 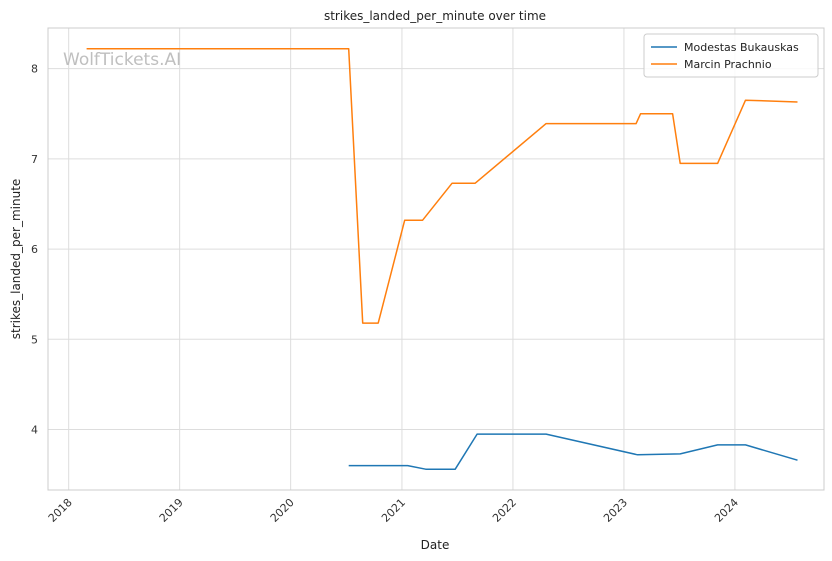 I want to click on legend: Modestas Bukauskas Marcin Prachnio, so click(x=731, y=55).